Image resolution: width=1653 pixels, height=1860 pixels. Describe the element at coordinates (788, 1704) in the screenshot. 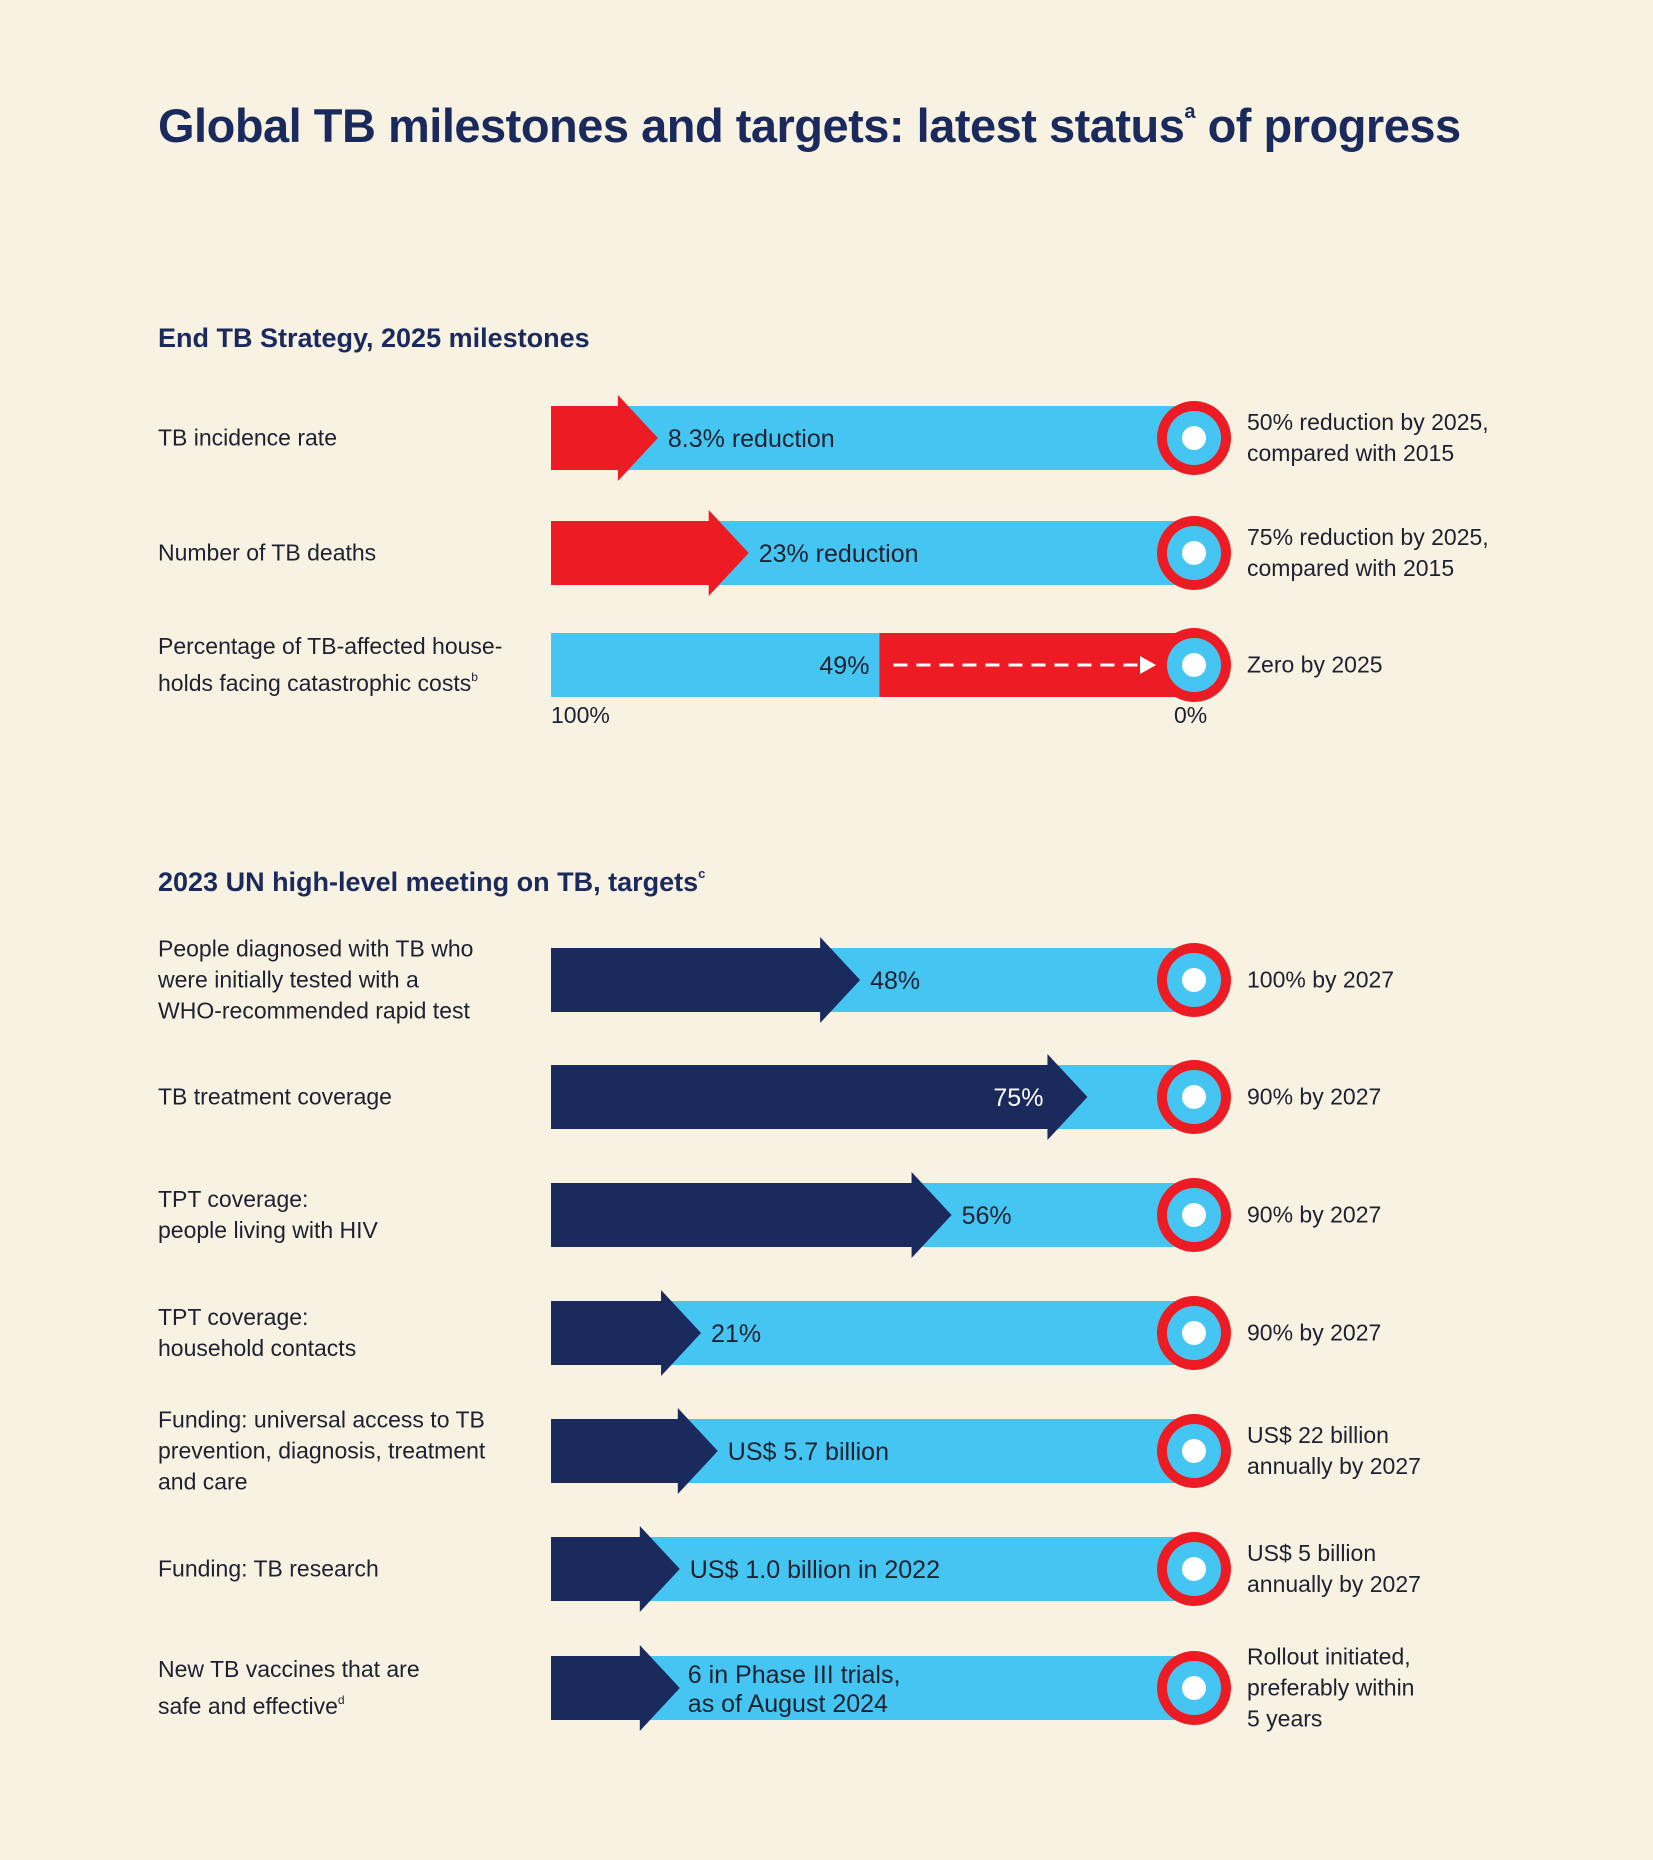

I see `value-label: as of August 2024` at that location.